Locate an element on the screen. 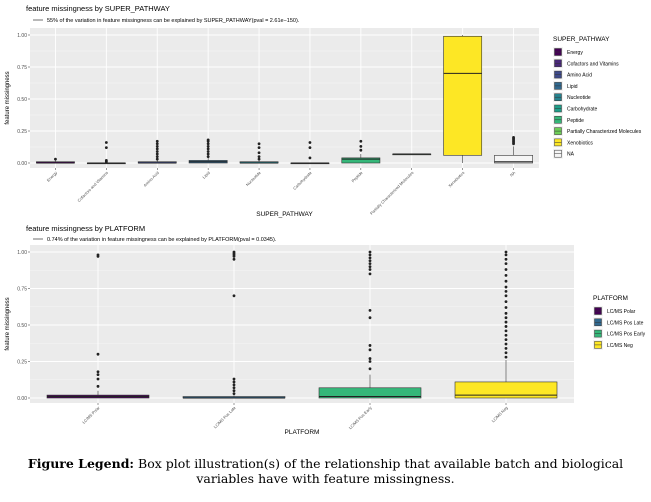  x-axis-label: PLATFORM is located at coordinates (302, 432).